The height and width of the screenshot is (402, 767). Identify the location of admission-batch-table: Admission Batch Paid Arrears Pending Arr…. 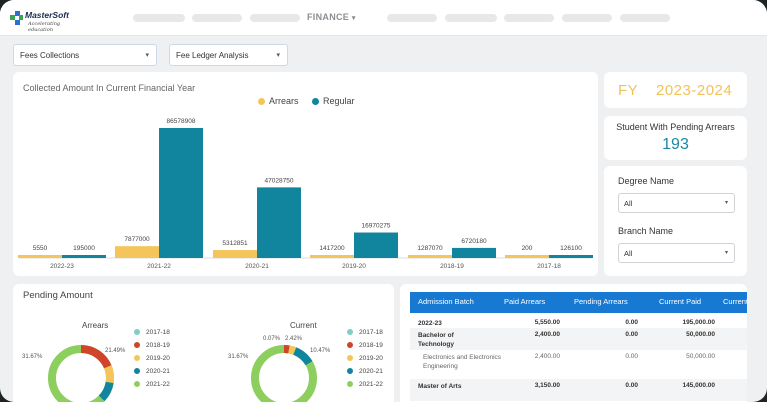
(573, 343).